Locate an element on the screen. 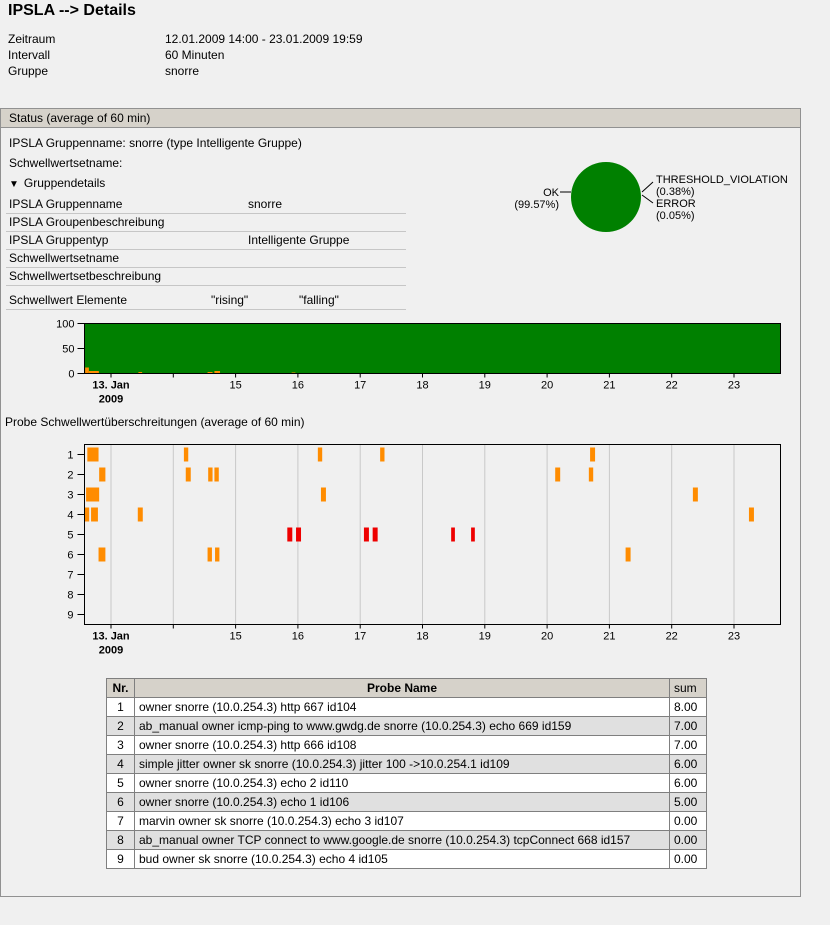  details-row-label: IPSLA Groupenbeschreibung is located at coordinates (87, 222).